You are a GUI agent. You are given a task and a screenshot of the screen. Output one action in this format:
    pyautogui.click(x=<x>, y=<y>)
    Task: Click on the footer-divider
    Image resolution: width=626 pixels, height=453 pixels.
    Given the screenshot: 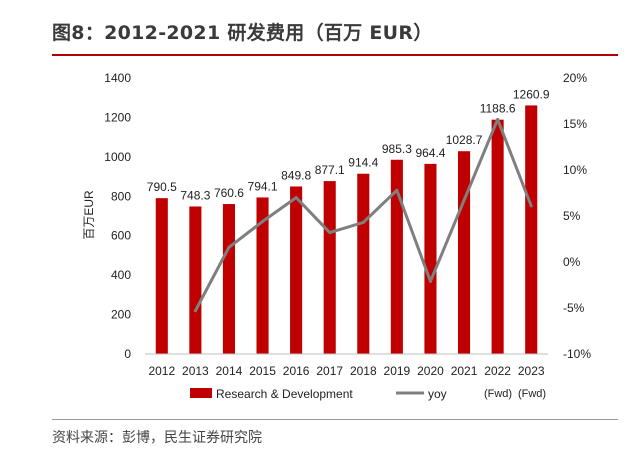 What is the action you would take?
    pyautogui.click(x=335, y=419)
    